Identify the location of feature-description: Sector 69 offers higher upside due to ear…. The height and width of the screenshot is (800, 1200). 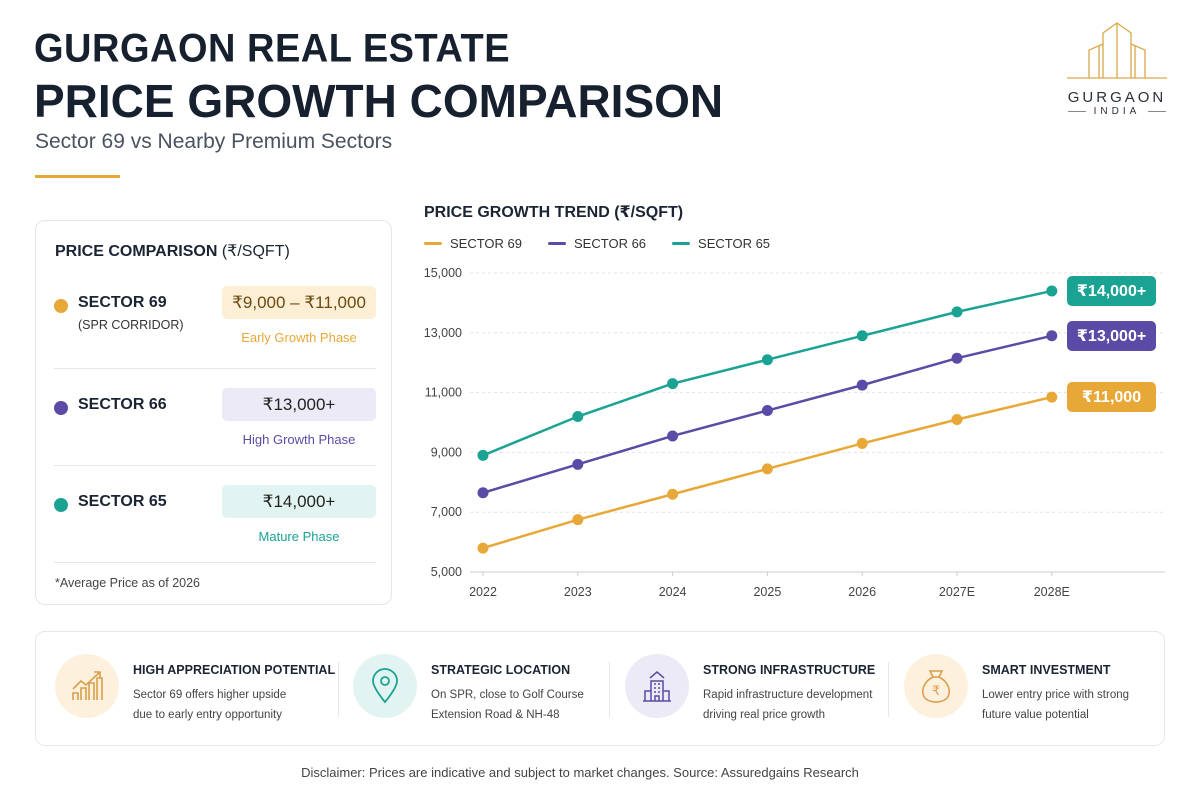
(210, 705).